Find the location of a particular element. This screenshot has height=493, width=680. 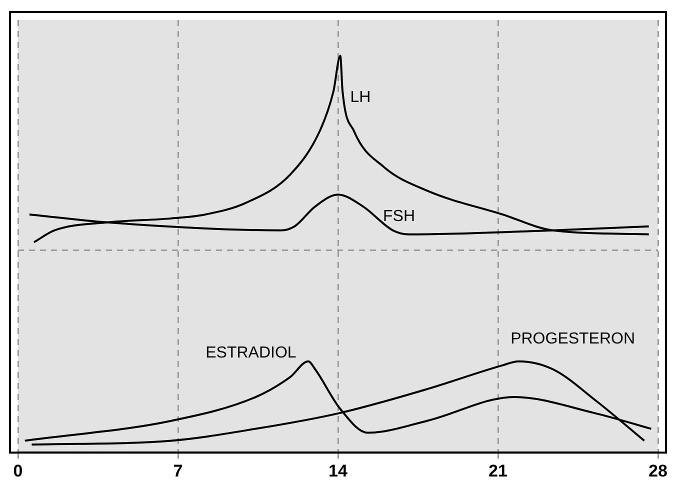

series-label: ESTRADIOL is located at coordinates (251, 353).